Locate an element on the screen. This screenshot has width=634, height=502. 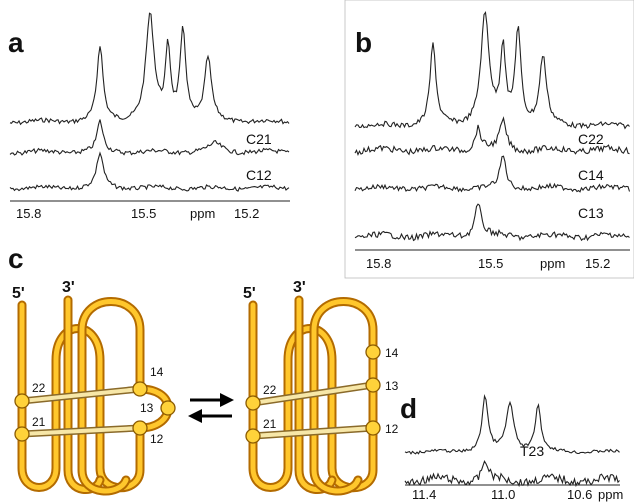
trace-label: C14 is located at coordinates (591, 175).